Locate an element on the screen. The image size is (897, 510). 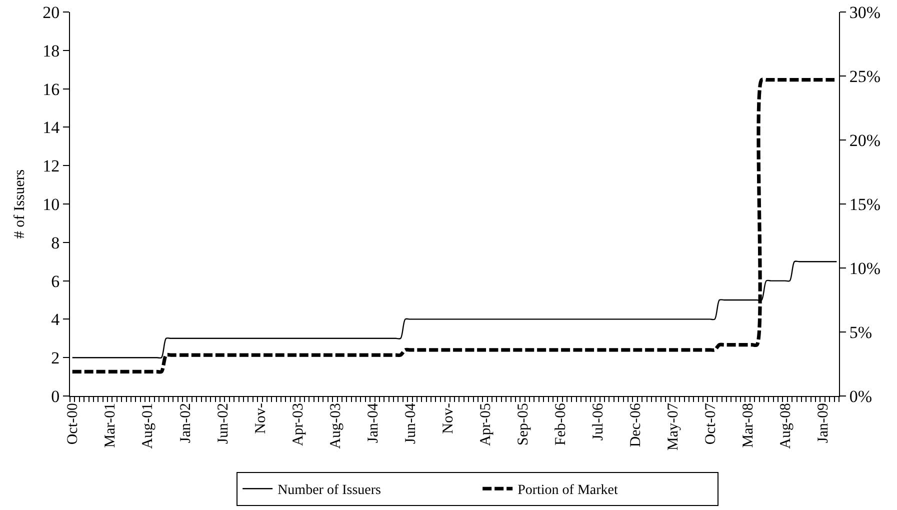
x-tick-label: Mar-08 is located at coordinates (748, 425).